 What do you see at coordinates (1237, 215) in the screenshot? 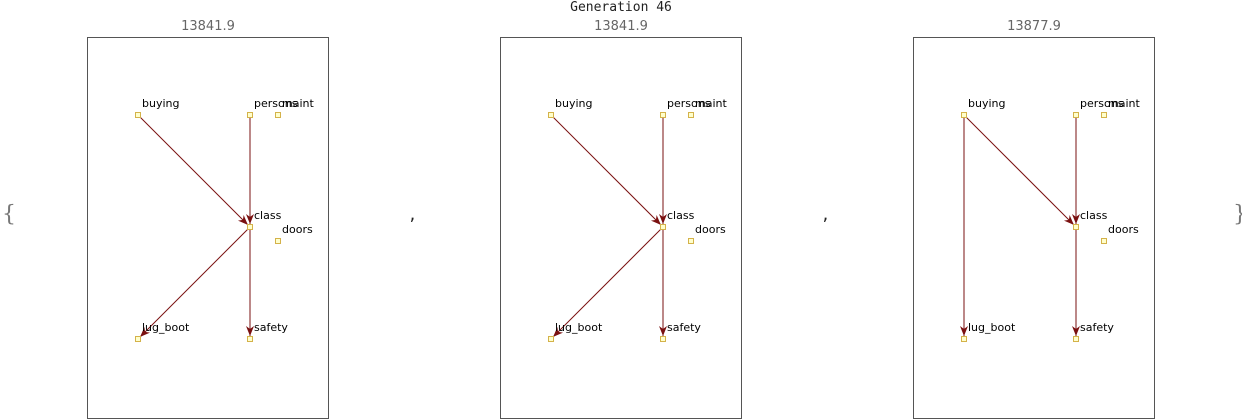
I see `close-brace: }` at bounding box center [1237, 215].